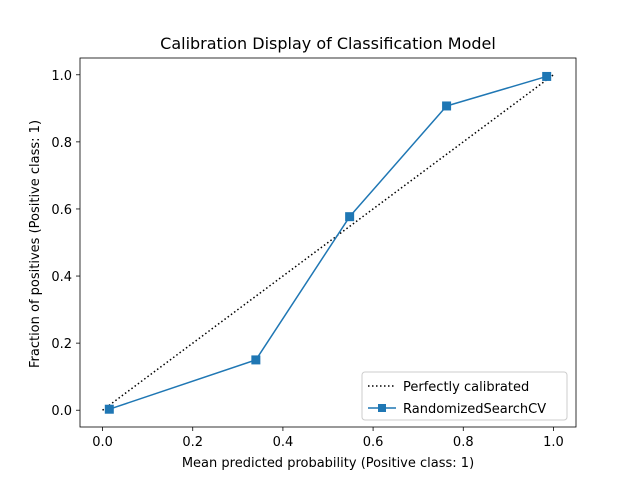 This screenshot has width=640, height=480. I want to click on y-tick-label: 0.4, so click(61, 277).